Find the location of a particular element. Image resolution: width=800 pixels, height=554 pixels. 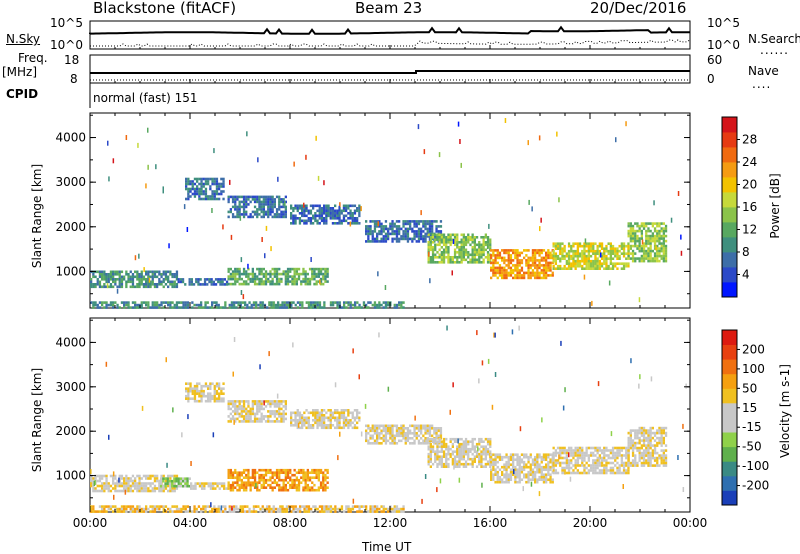

noise-point is located at coordinates (378, 274).